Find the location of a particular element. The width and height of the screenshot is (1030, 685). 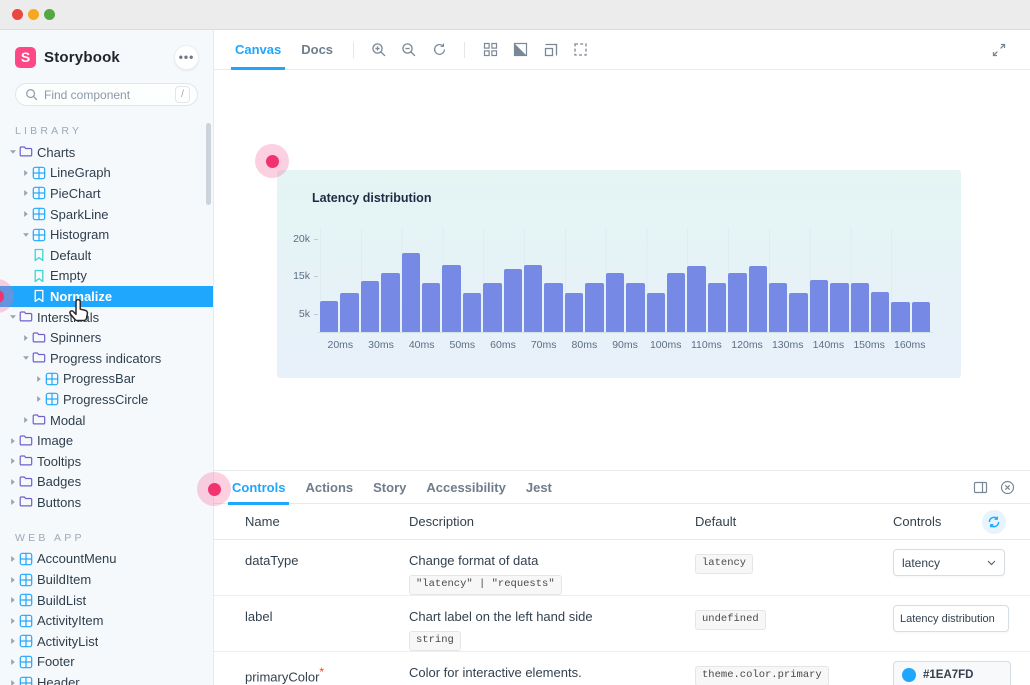

x-tick-label: 100ms is located at coordinates (665, 345).